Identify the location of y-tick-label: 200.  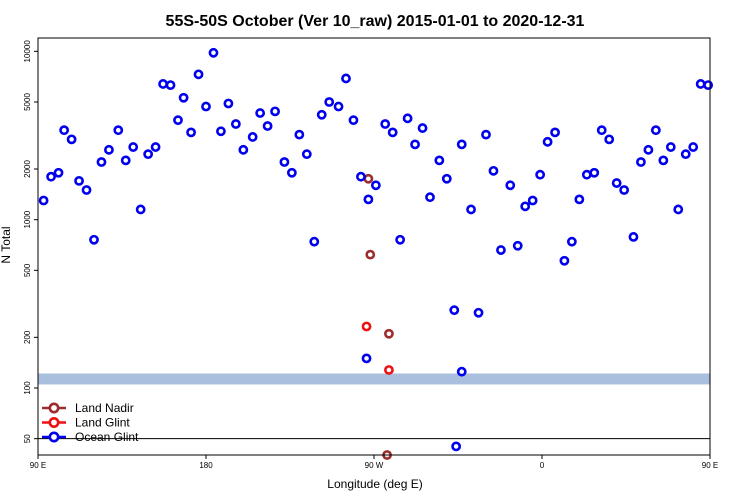
(27, 337).